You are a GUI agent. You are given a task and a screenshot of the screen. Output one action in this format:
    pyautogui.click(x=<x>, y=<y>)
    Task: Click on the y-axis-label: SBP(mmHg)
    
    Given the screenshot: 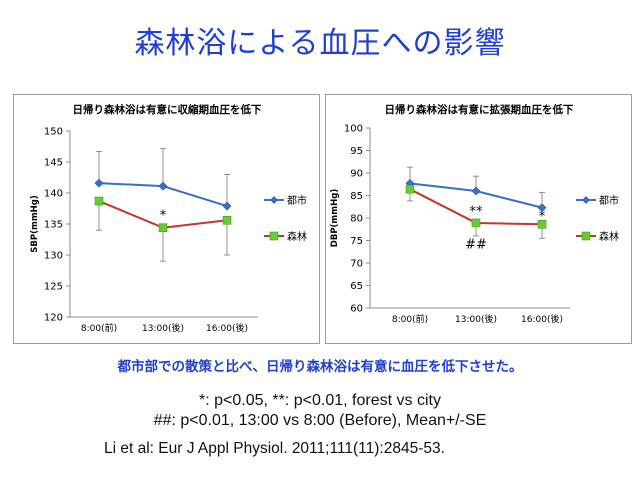 What is the action you would take?
    pyautogui.click(x=35, y=224)
    